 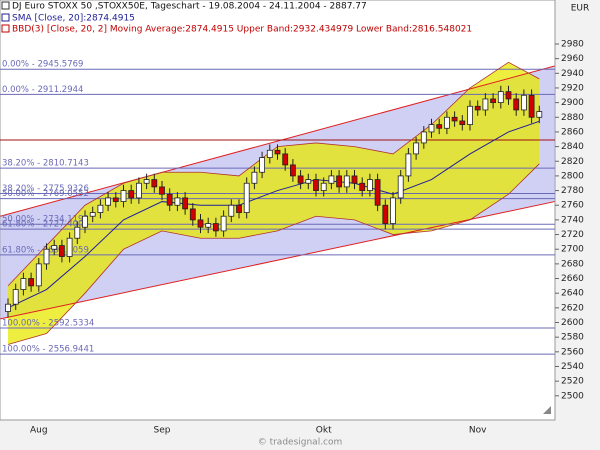 I want to click on footer: © tradesignal.com, so click(x=300, y=443).